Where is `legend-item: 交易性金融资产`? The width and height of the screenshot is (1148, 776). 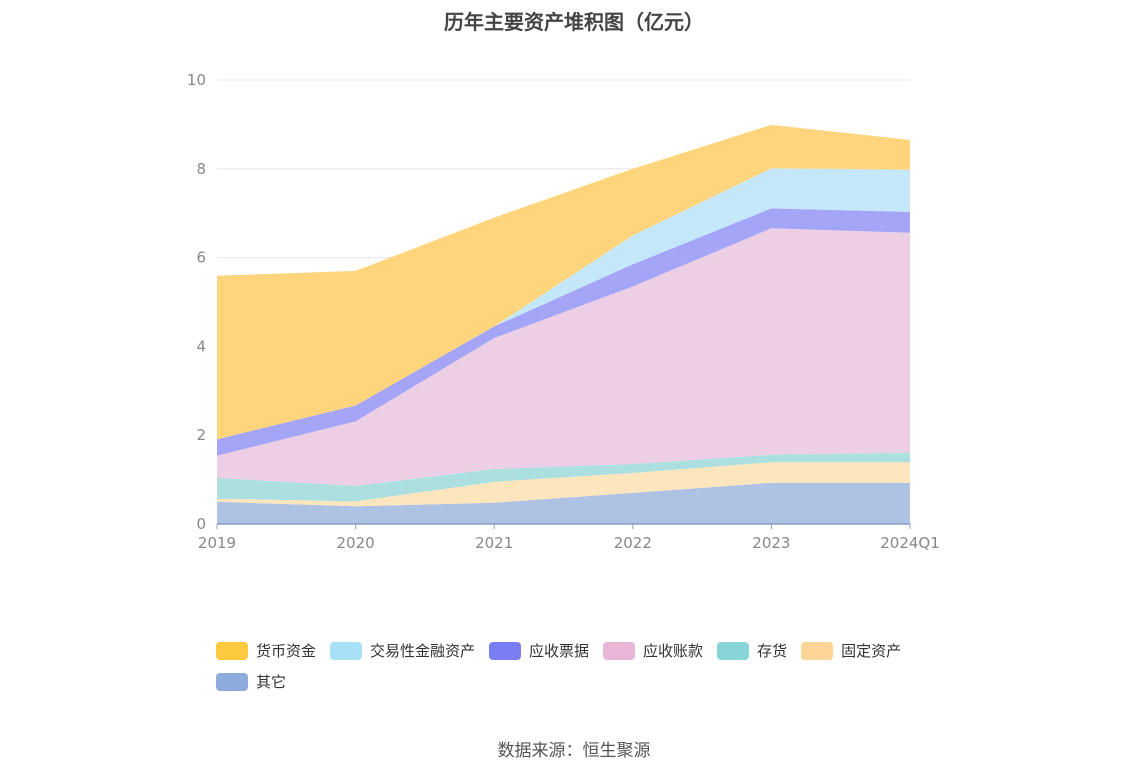 legend-item: 交易性金融资产 is located at coordinates (402, 650).